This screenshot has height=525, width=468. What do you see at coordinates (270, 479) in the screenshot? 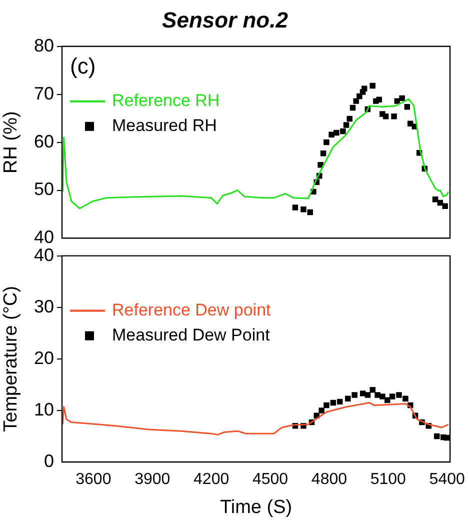
I see `x-tick-label: 4500` at bounding box center [270, 479].